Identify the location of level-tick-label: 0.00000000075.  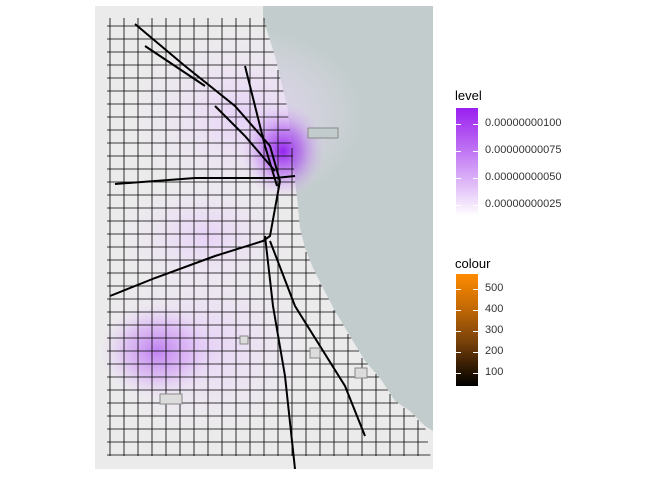
(523, 150).